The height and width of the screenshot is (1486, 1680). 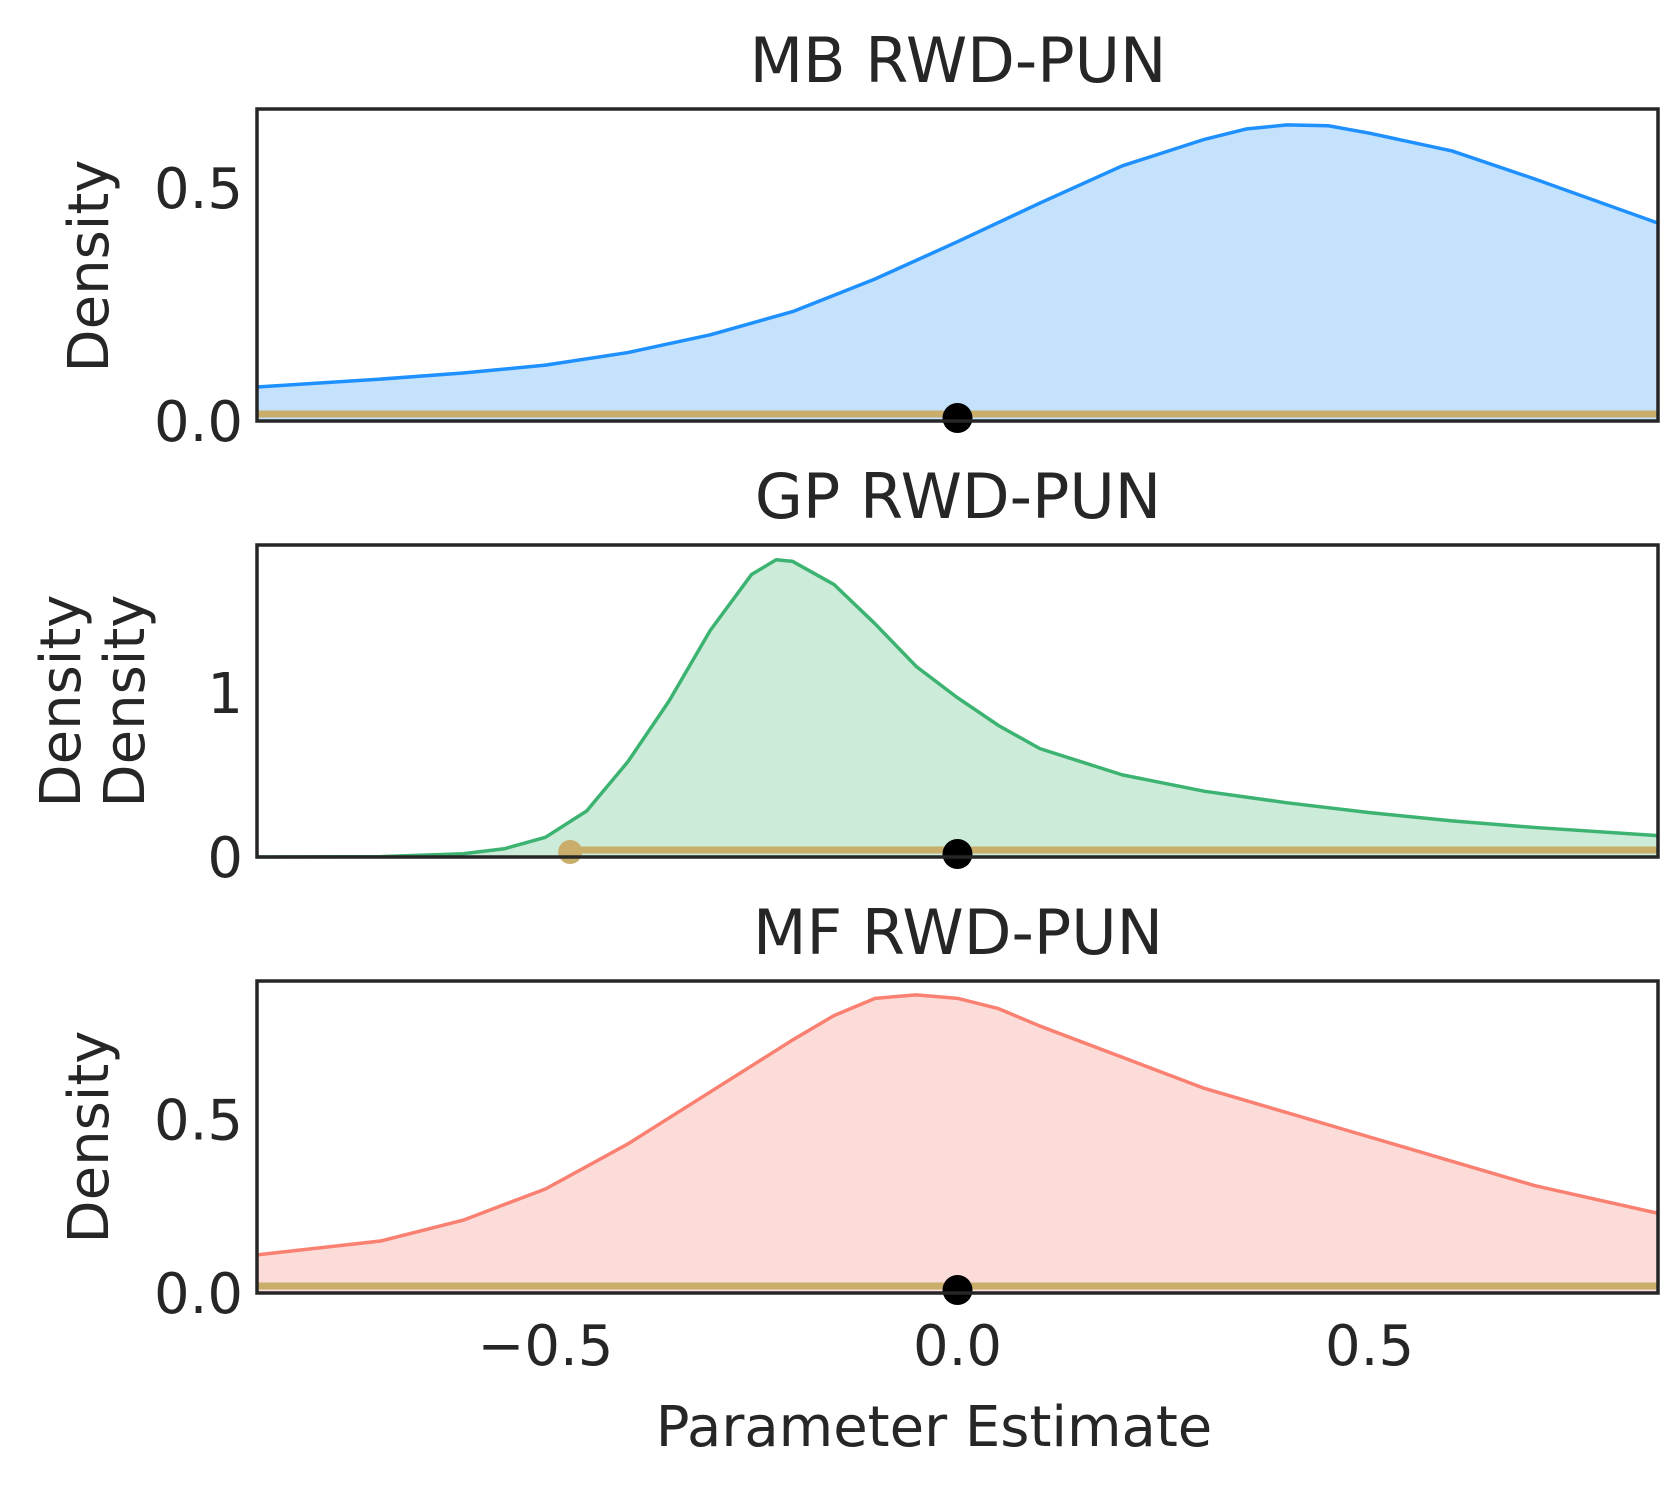 What do you see at coordinates (225, 694) in the screenshot?
I see `y-tick-label: 1` at bounding box center [225, 694].